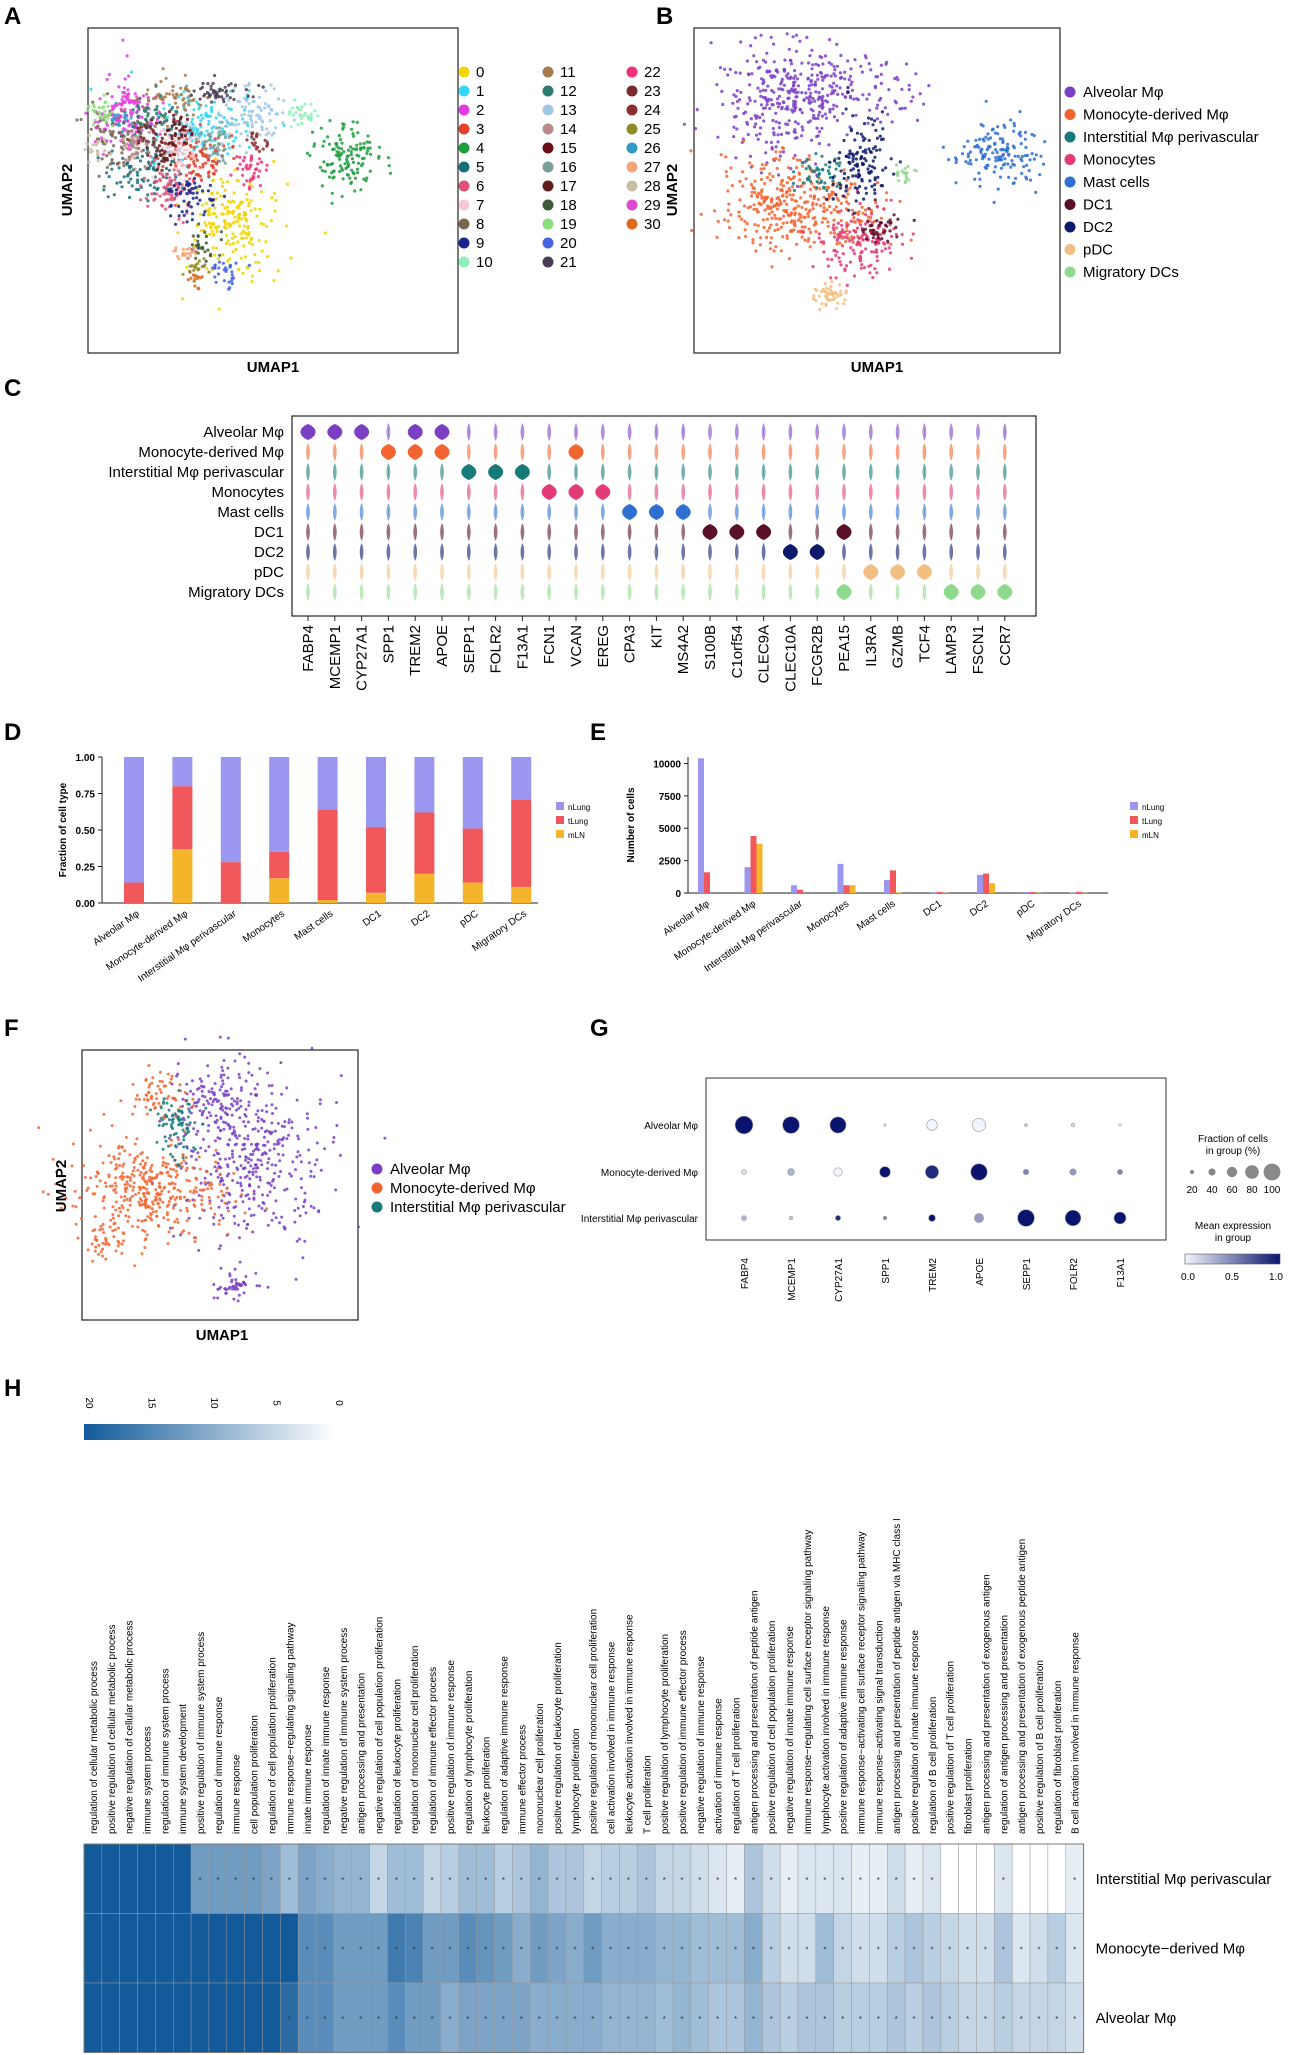 Image resolution: width=1297 pixels, height=2055 pixels. What do you see at coordinates (578, 821) in the screenshot?
I see `legend-label: tLung` at bounding box center [578, 821].